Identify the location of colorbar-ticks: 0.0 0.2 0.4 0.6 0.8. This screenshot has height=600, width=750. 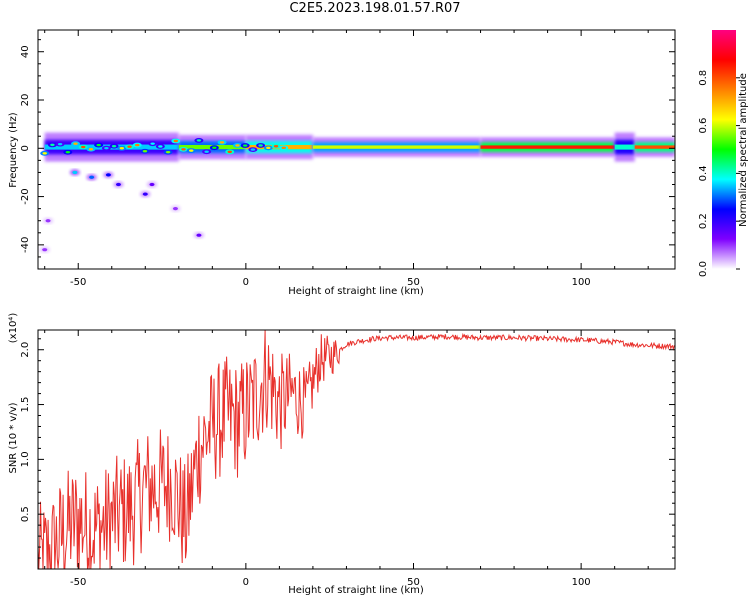
(719, 173).